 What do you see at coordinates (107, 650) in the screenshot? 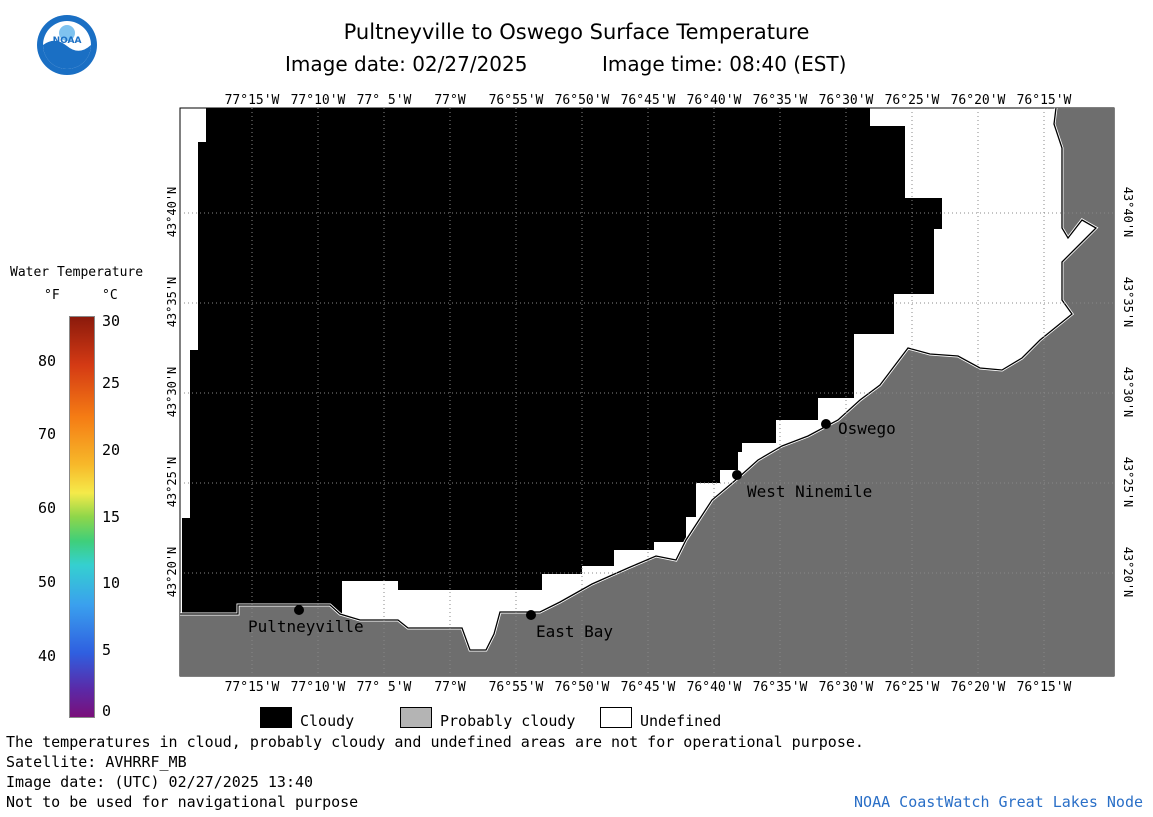
I see `colorbar-tick-c: 5` at bounding box center [107, 650].